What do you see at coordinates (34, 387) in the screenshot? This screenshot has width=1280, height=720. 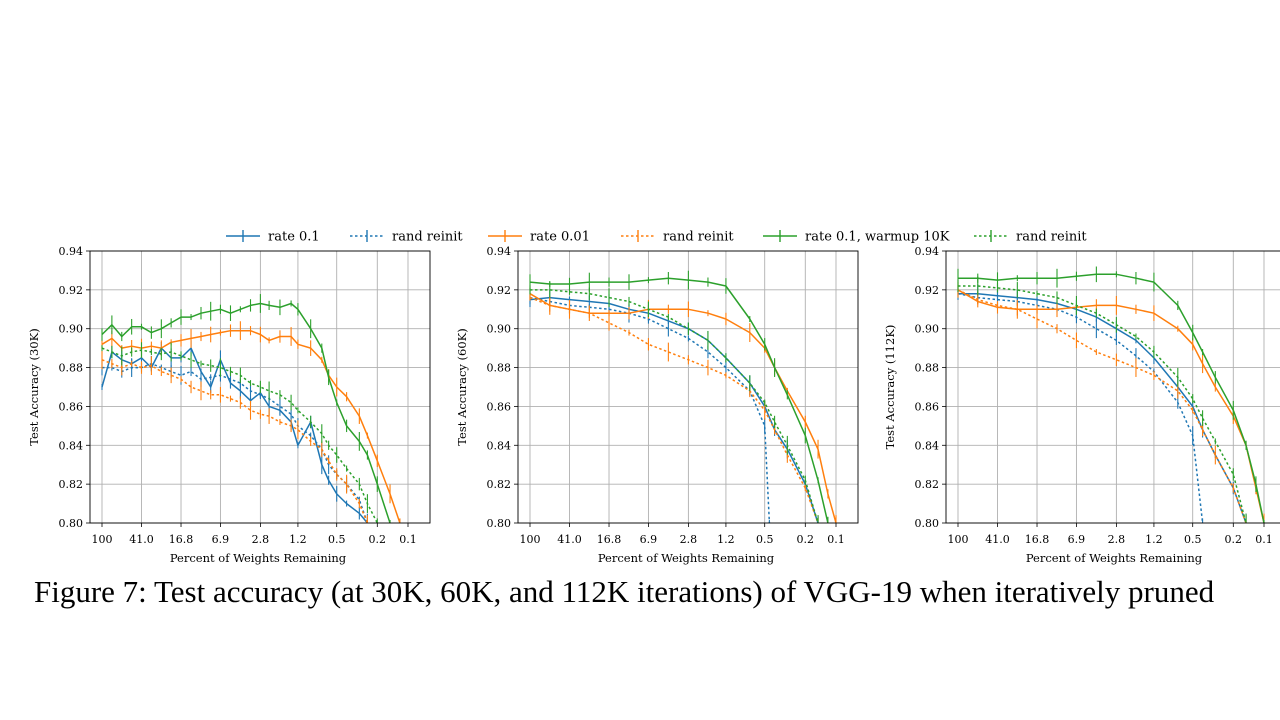 I see `y-axis-label: Test Accuracy (30K)` at bounding box center [34, 387].